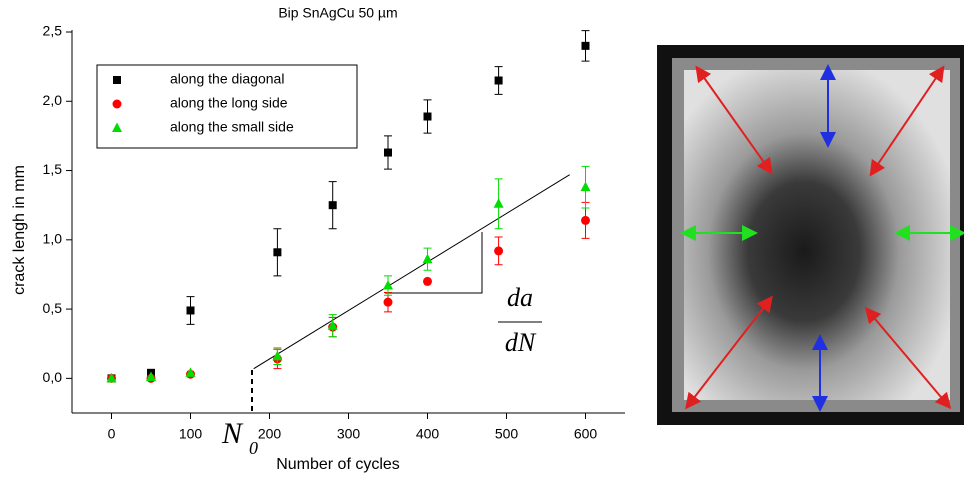 This screenshot has width=964, height=483. What do you see at coordinates (434, 263) in the screenshot?
I see `slope-triangle` at bounding box center [434, 263].